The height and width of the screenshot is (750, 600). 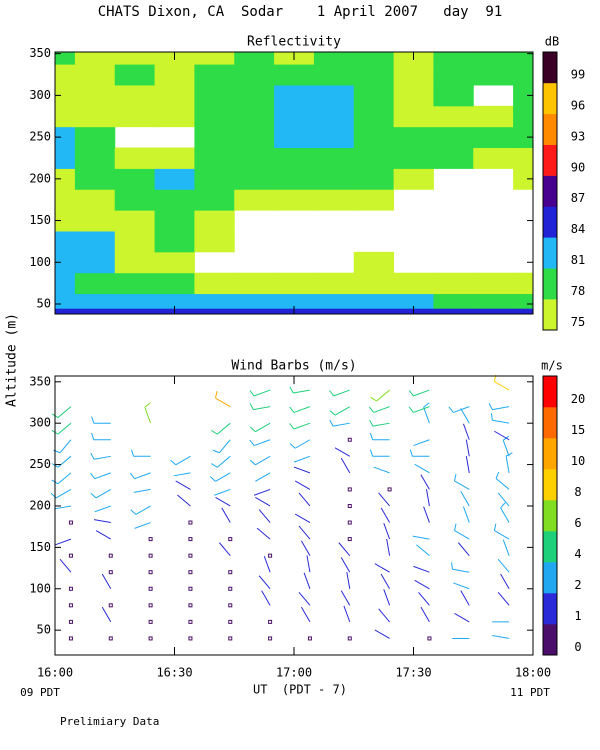 What do you see at coordinates (578, 399) in the screenshot?
I see `colorbar-label: 20` at bounding box center [578, 399].